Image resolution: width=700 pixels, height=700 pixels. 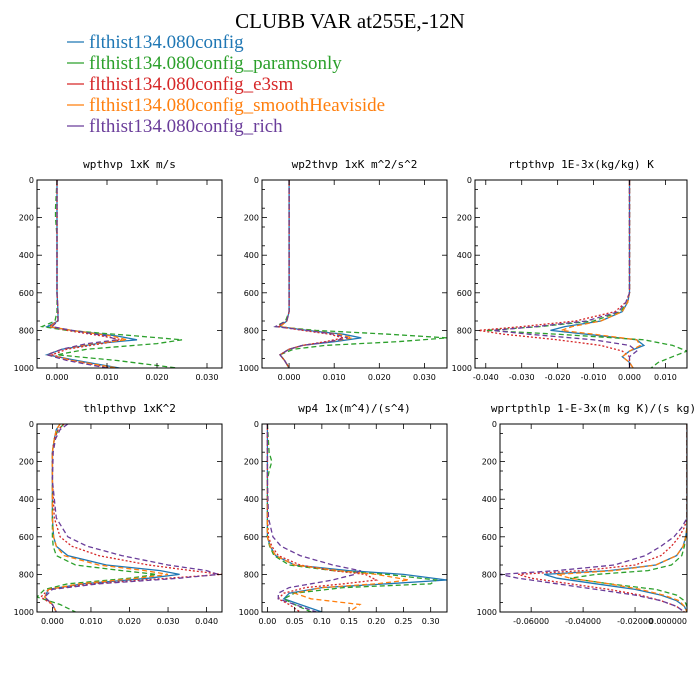 I want to click on panel-3-ytick-label-1: 200, so click(x=26, y=462).